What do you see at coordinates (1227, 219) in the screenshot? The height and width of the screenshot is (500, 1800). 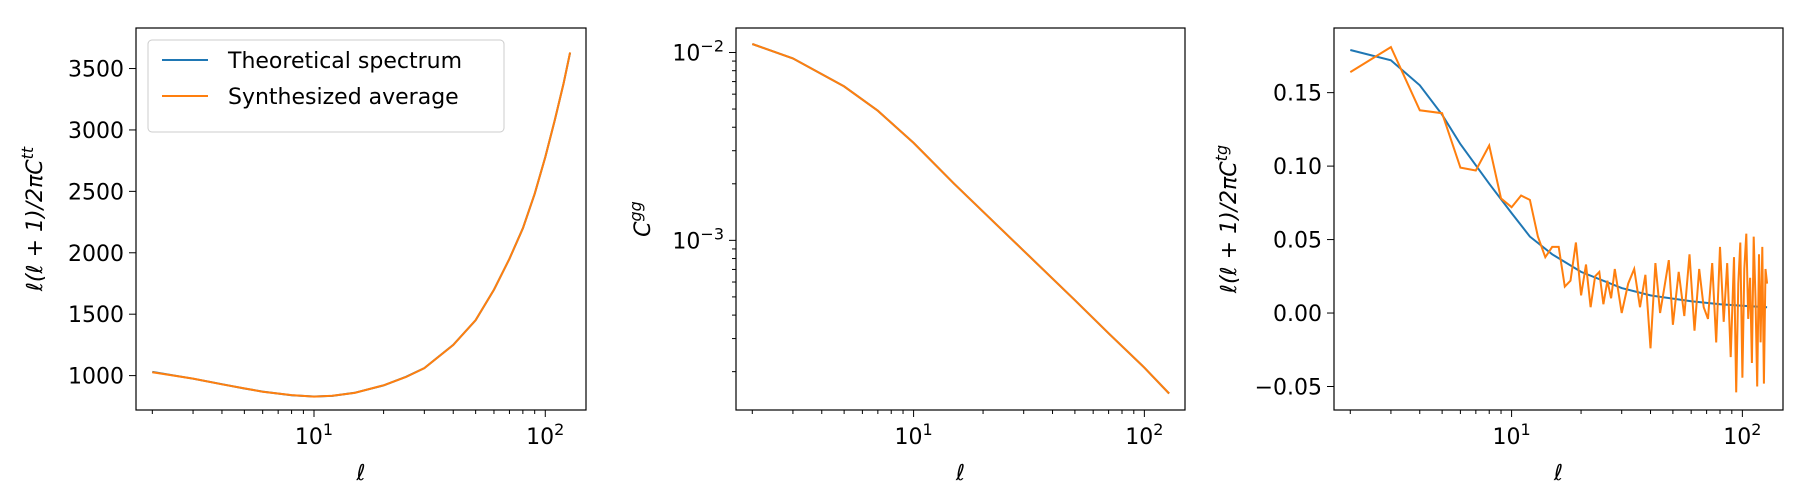 I see `y-axis-label: ℓ(ℓ + 1)/2πCtg` at bounding box center [1227, 219].